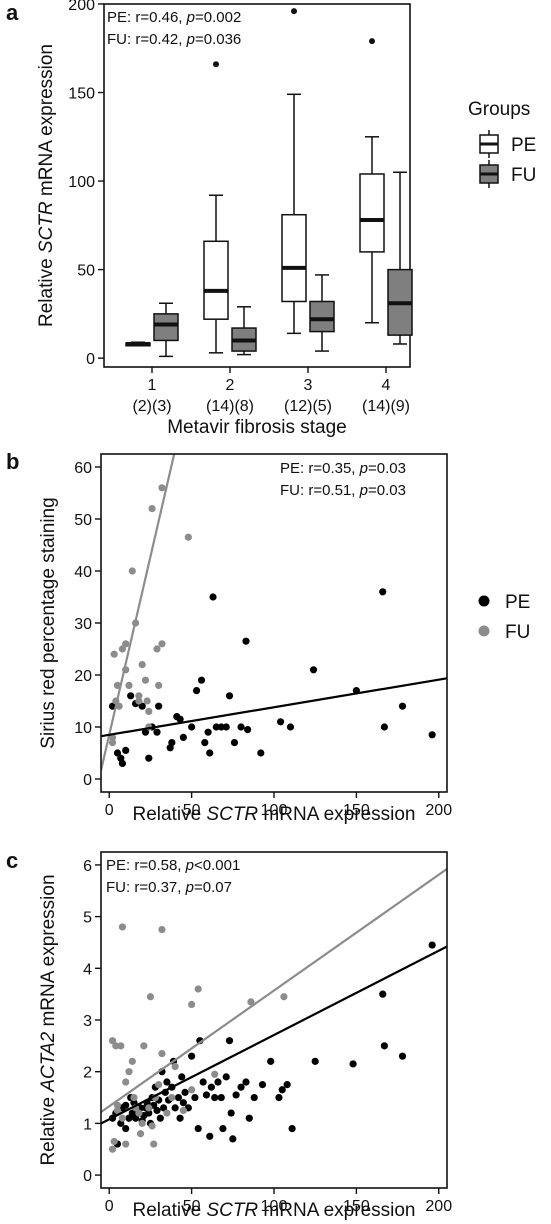  I want to click on x-tick-label-b-1: 50, so click(192, 810).